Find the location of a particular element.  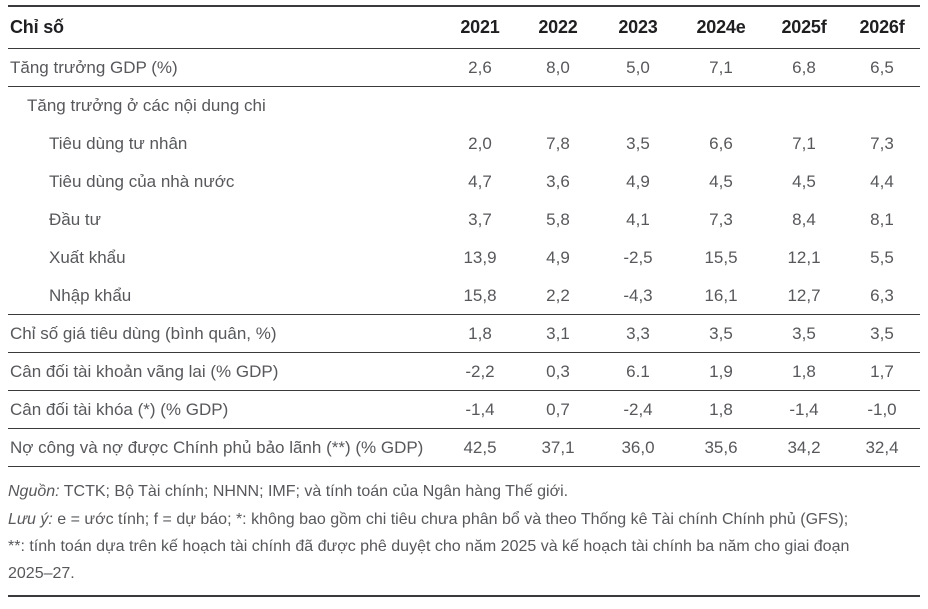

cell-value: 6,8 is located at coordinates (804, 67).